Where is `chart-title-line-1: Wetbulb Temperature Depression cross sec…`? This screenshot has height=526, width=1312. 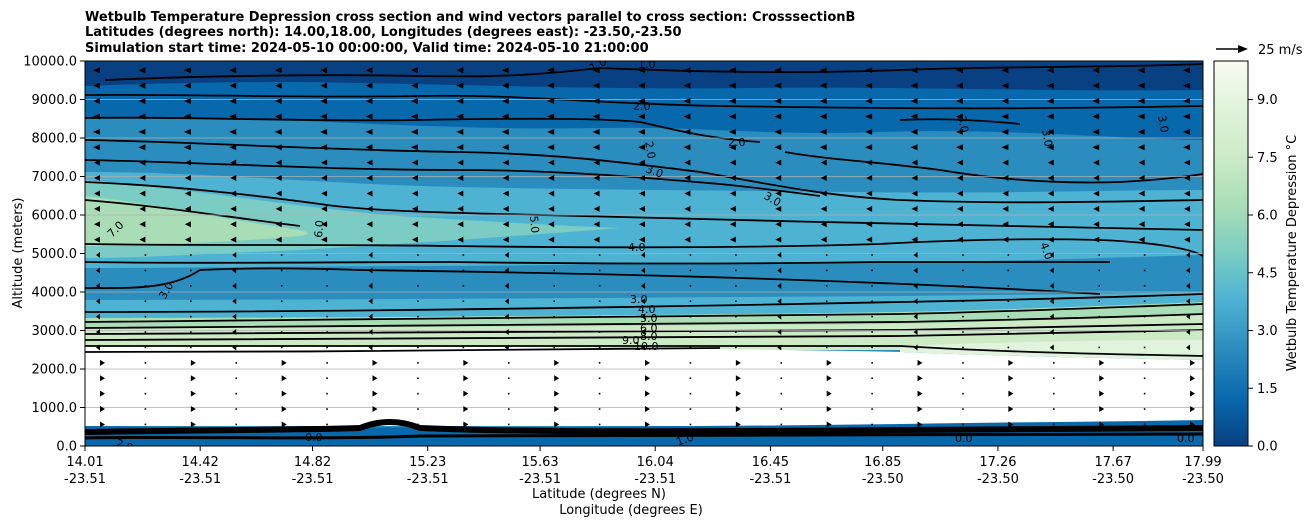
chart-title-line-1: Wetbulb Temperature Depression cross sec… is located at coordinates (470, 17).